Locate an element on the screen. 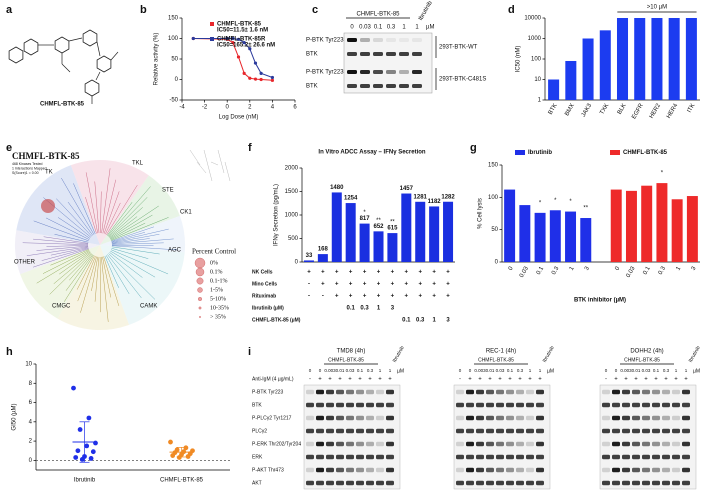  blot-frame is located at coordinates (502, 437).